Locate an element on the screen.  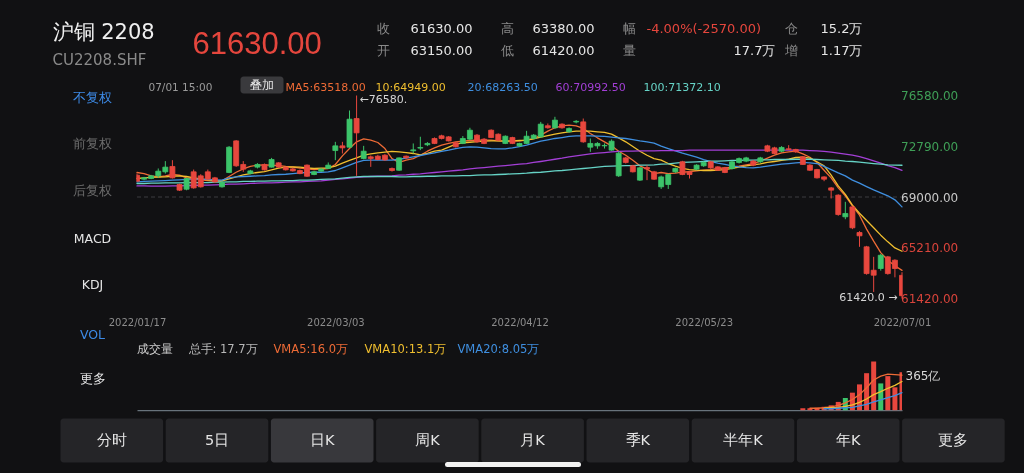
text: 5日 is located at coordinates (217, 439).